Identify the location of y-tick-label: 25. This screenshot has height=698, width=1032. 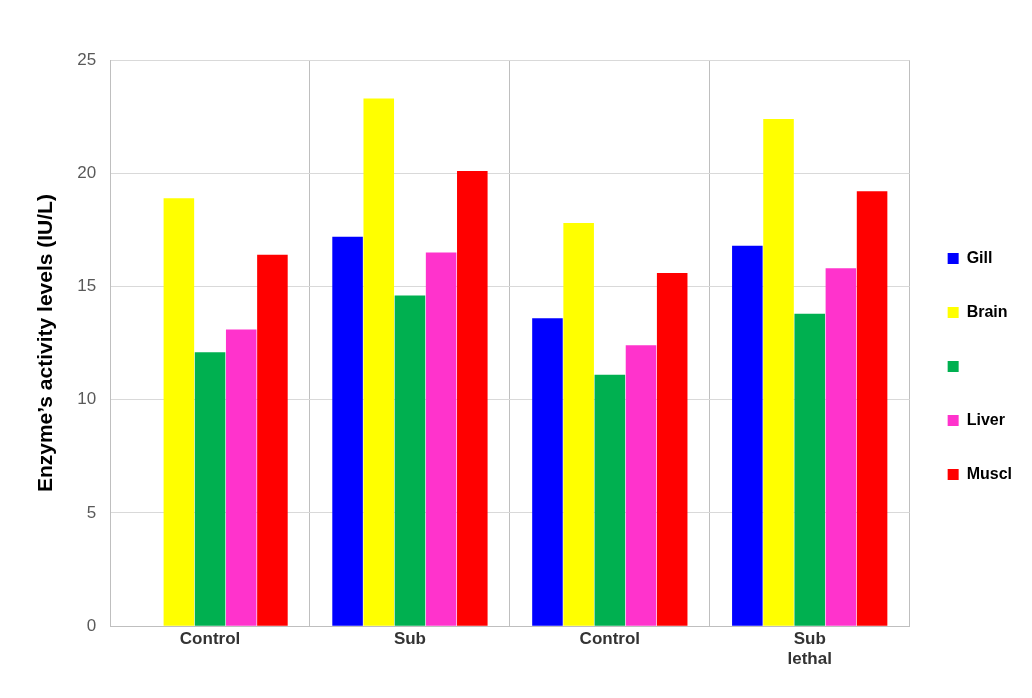
(87, 59).